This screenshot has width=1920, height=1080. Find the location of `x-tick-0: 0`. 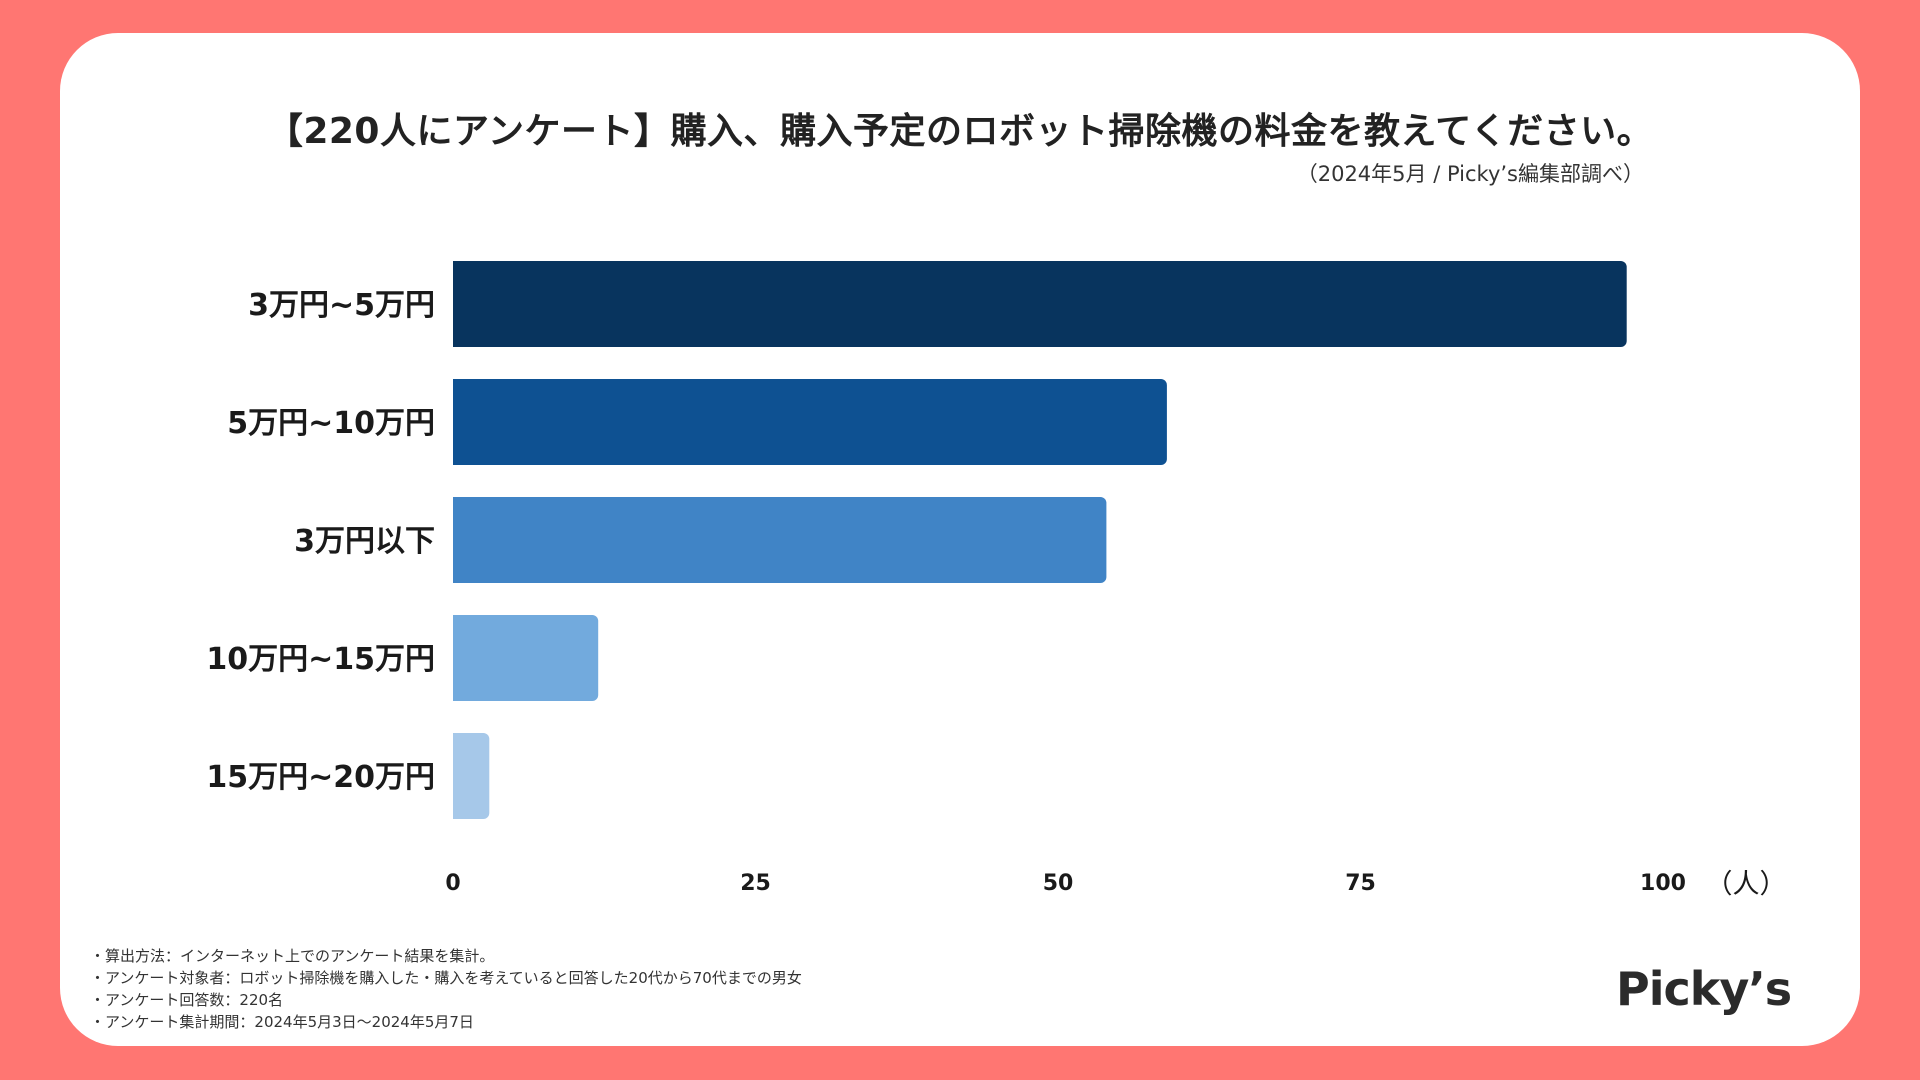

x-tick-0: 0 is located at coordinates (452, 883).